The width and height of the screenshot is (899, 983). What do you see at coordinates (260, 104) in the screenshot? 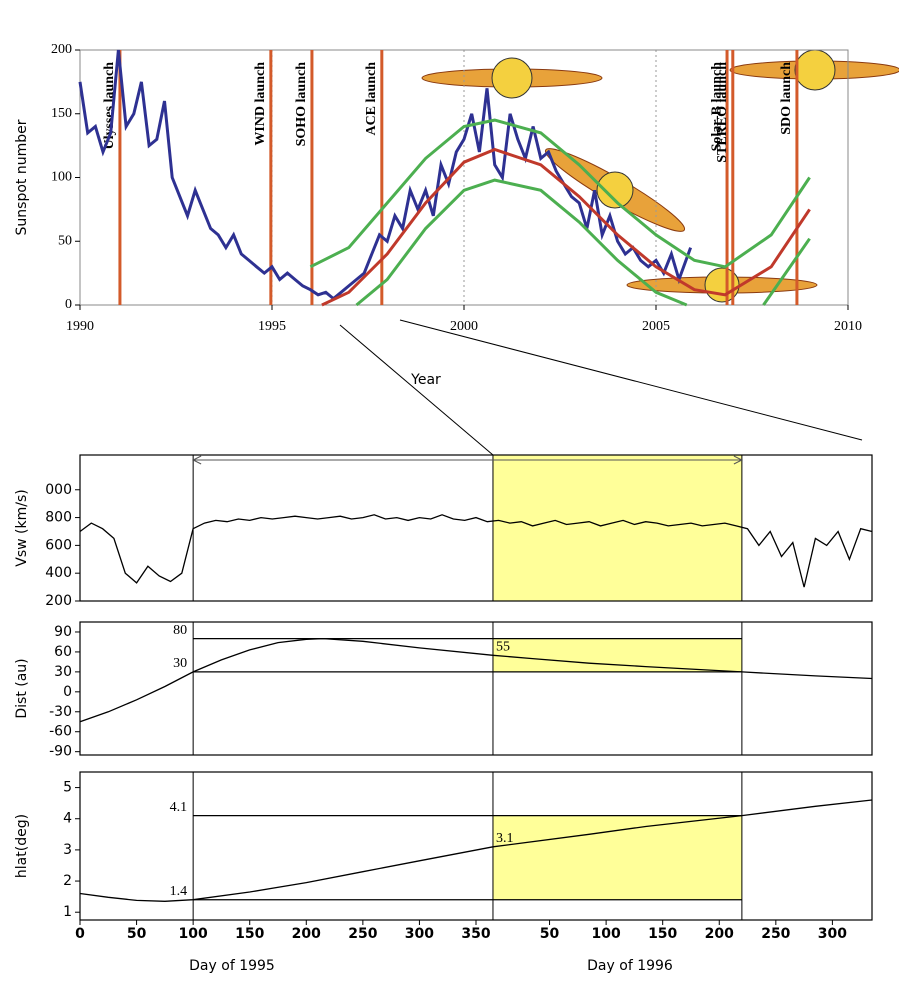
I see `launch-label: WIND launch` at bounding box center [260, 104].